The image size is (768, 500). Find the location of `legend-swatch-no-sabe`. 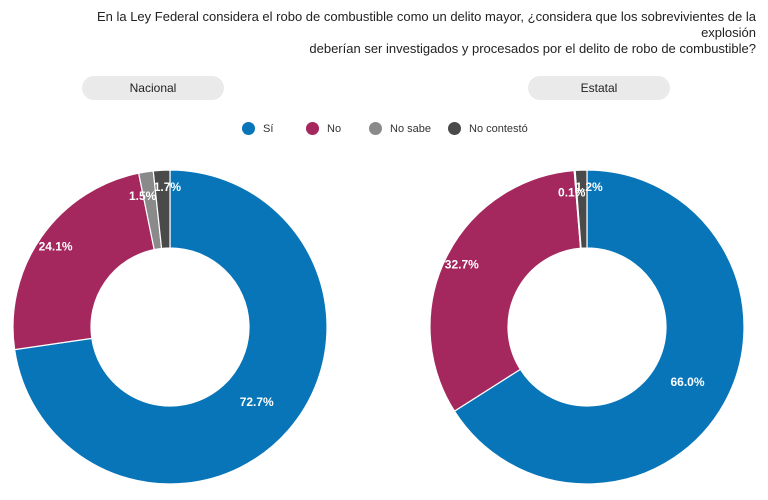

legend-swatch-no-sabe is located at coordinates (375, 128).